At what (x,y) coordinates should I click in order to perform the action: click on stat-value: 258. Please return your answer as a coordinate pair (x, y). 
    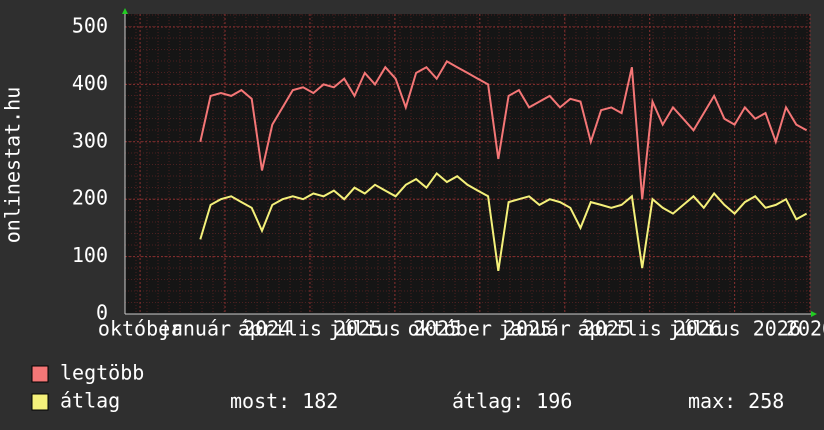
    Looking at the image, I should click on (766, 401).